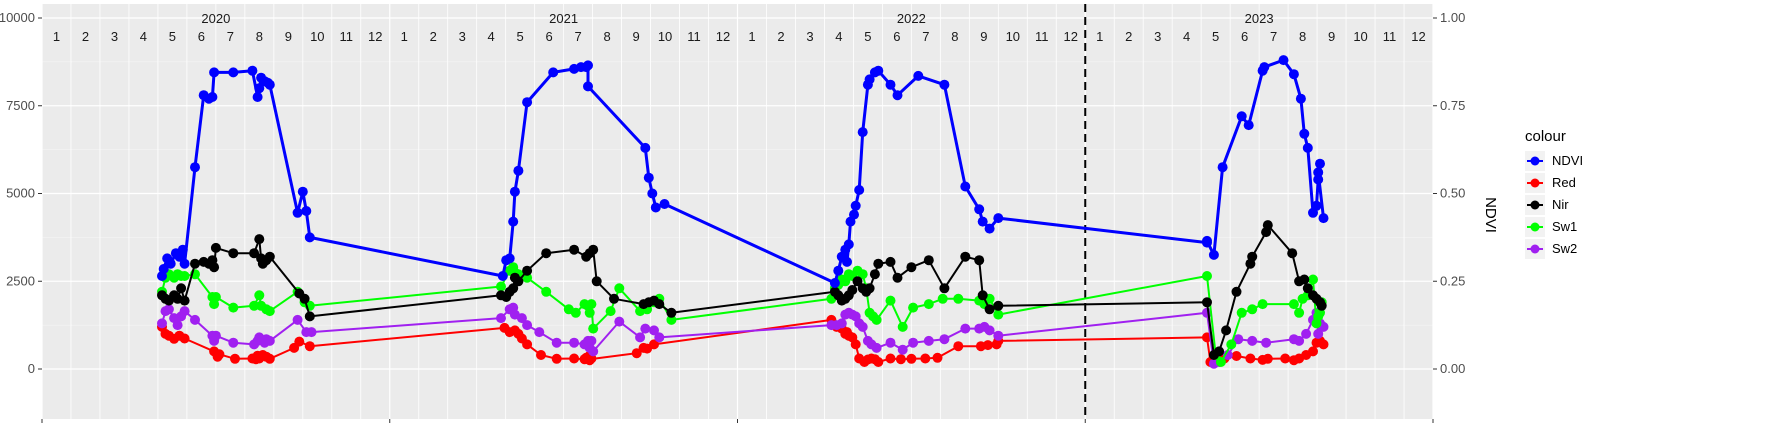  Describe the element at coordinates (1259, 18) in the screenshot. I see `year-label: 2023` at that location.